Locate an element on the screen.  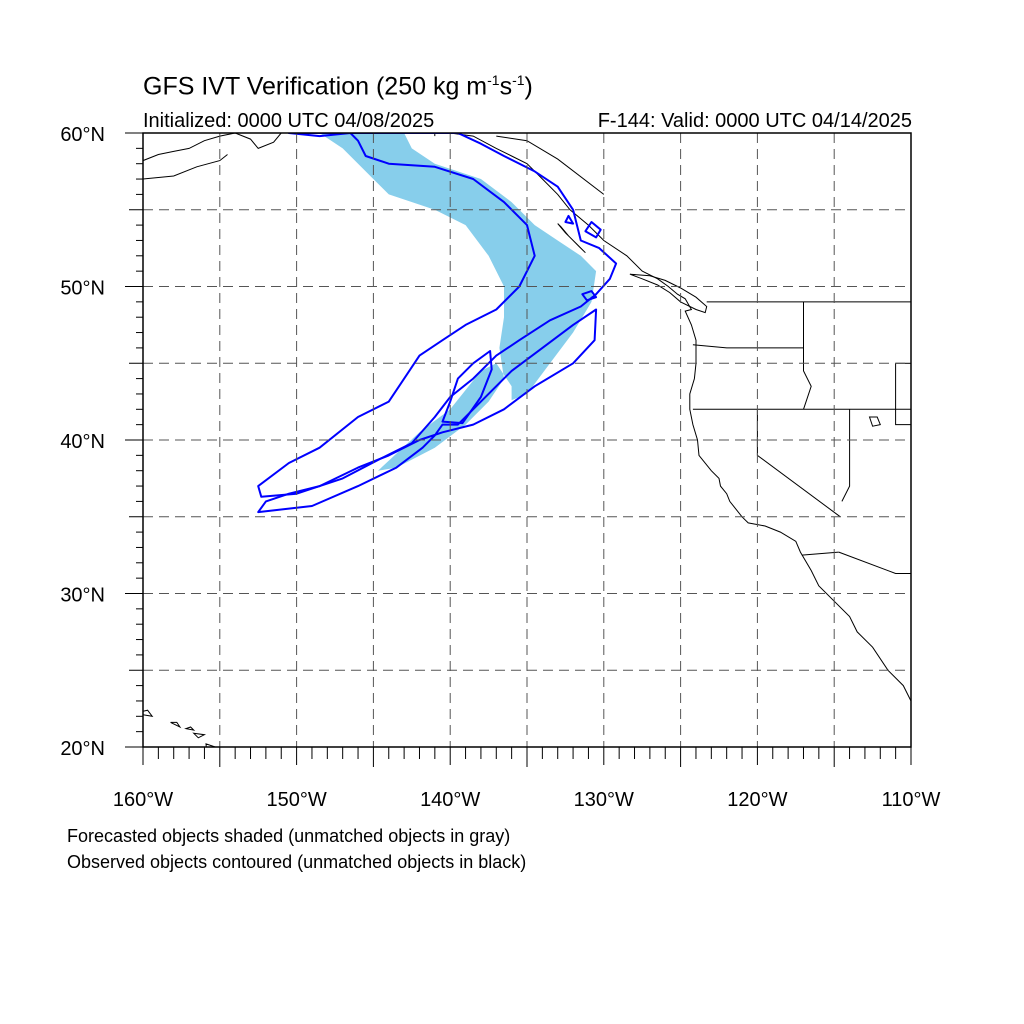
great-salt-lake is located at coordinates (874, 421).